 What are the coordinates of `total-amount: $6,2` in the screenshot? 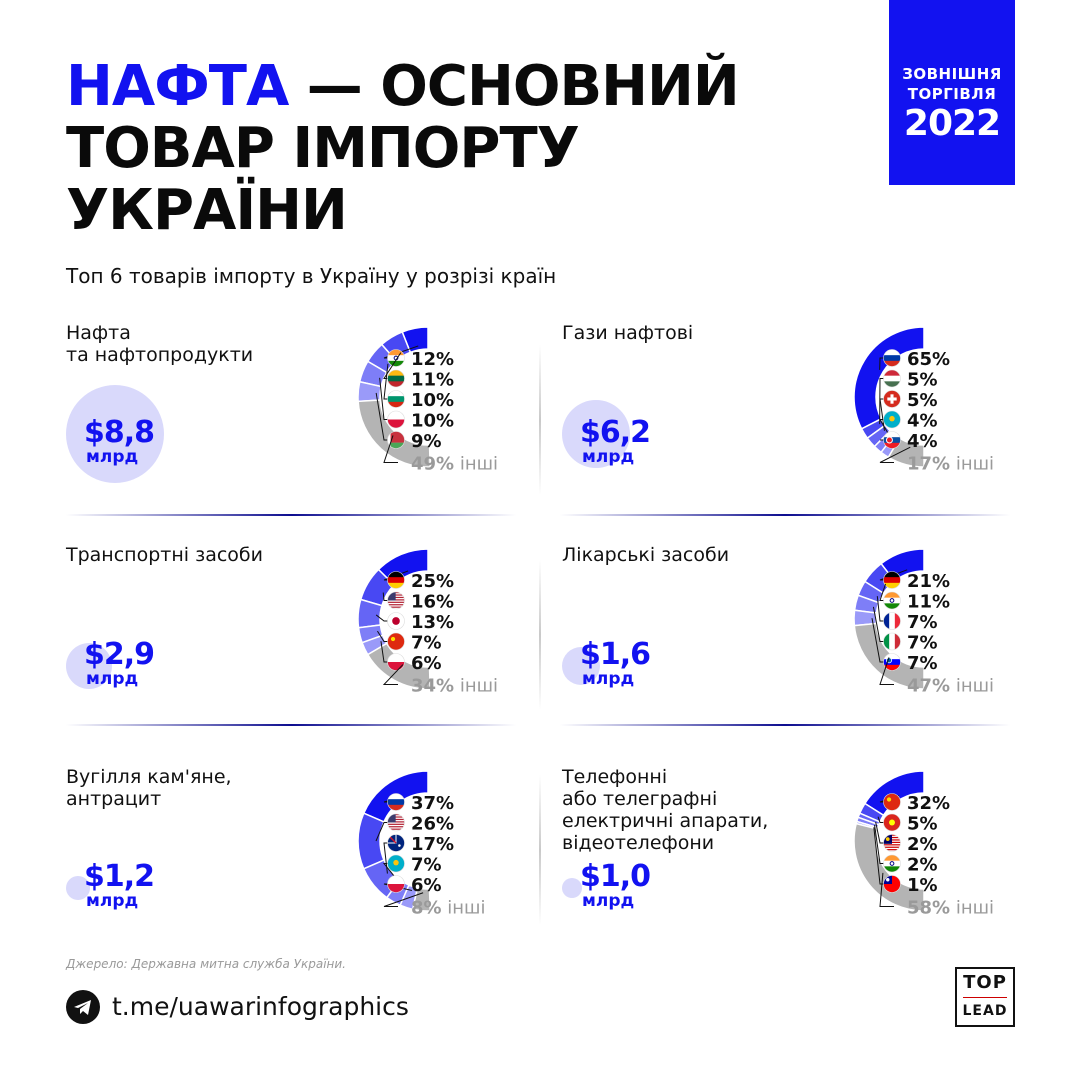 It's located at (615, 432).